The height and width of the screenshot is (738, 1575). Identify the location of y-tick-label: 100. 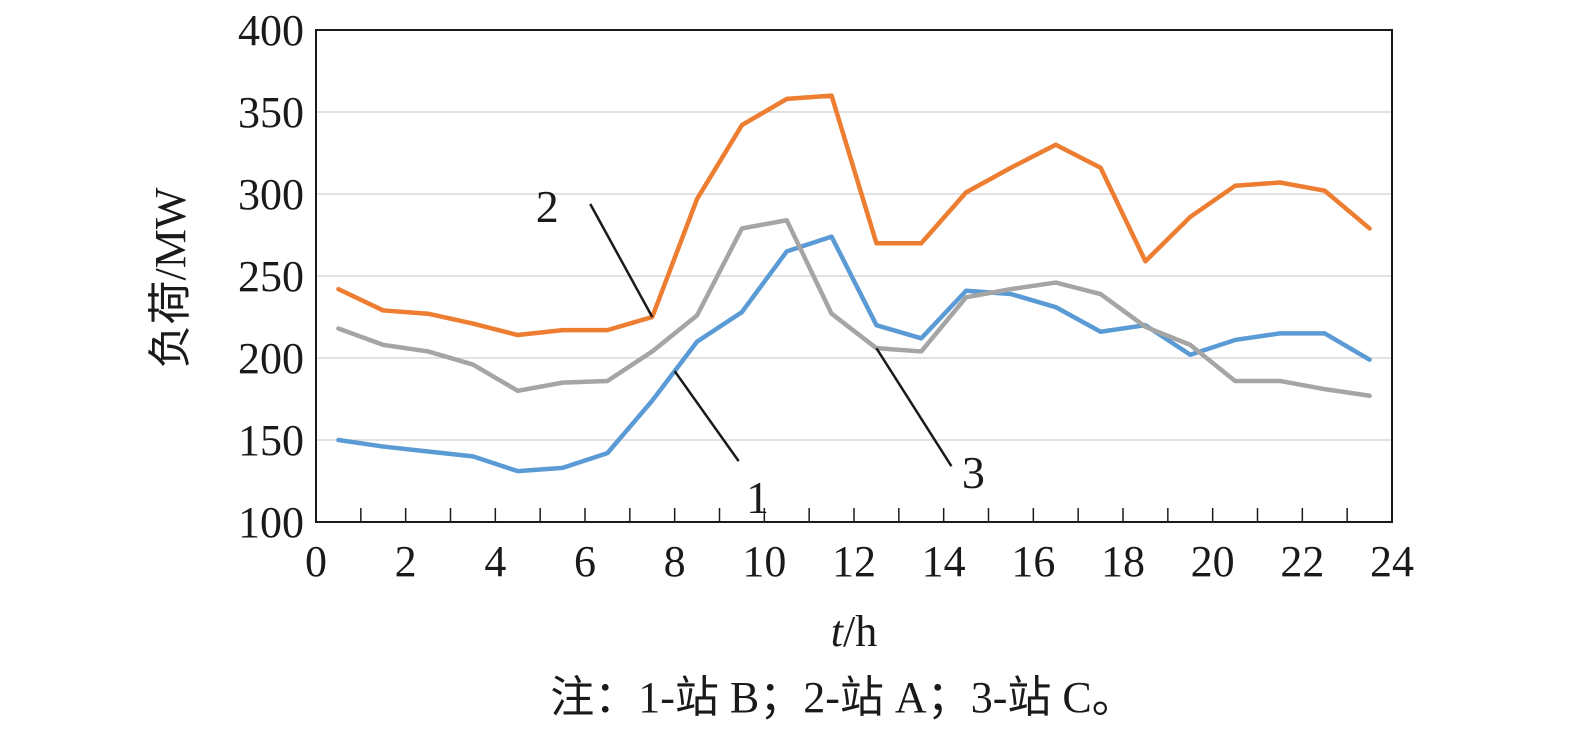
(271, 522).